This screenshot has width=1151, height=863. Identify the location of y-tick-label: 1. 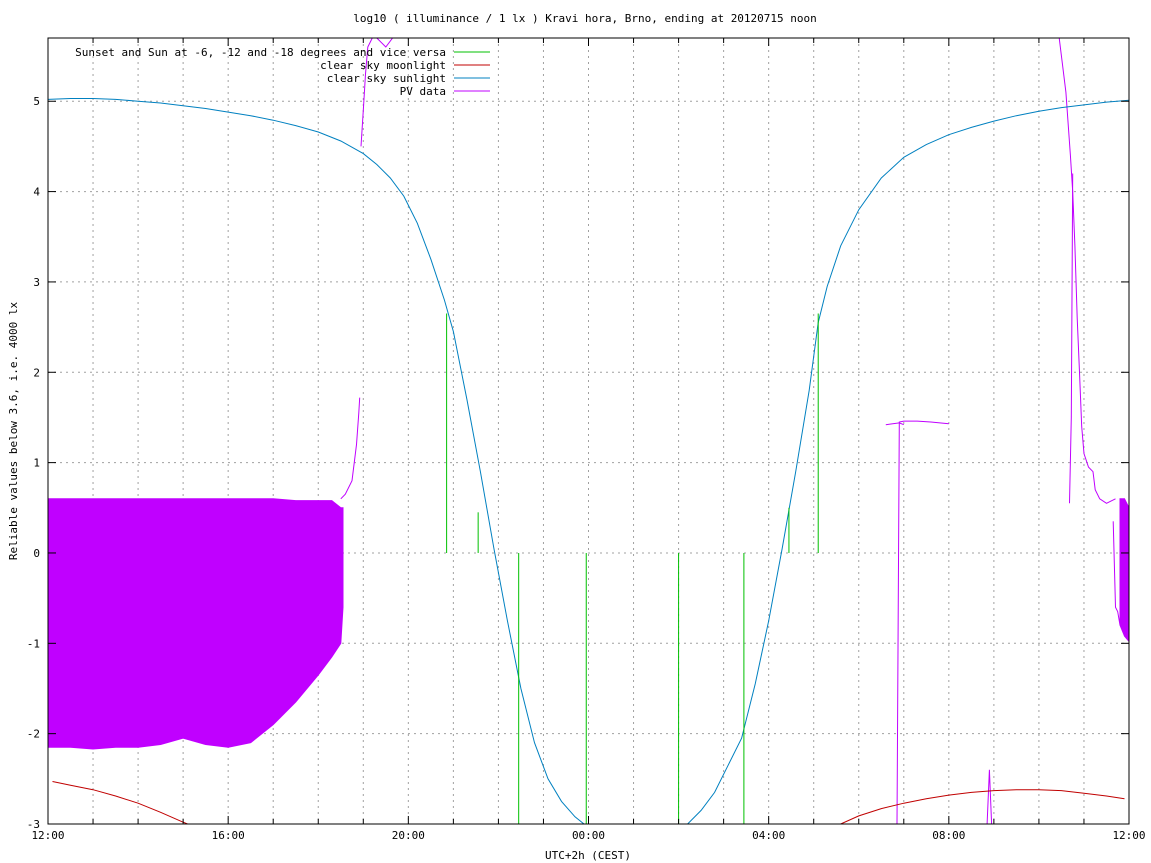
(36, 463).